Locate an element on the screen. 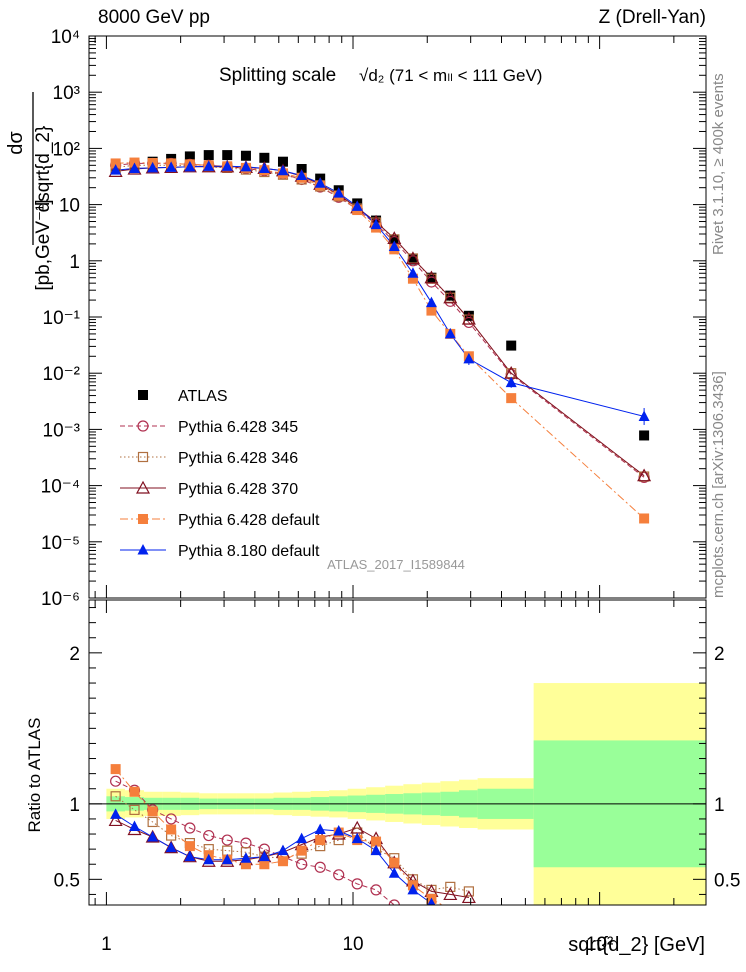 This screenshot has width=746, height=972. legend-label-py8: Pythia 8.180 default is located at coordinates (249, 551).